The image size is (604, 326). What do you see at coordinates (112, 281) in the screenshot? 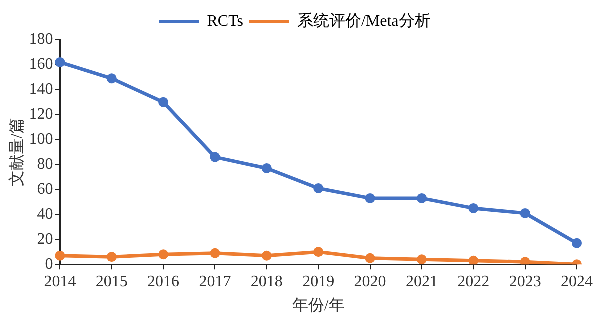
I see `x-tick-label: 2015` at bounding box center [112, 281].